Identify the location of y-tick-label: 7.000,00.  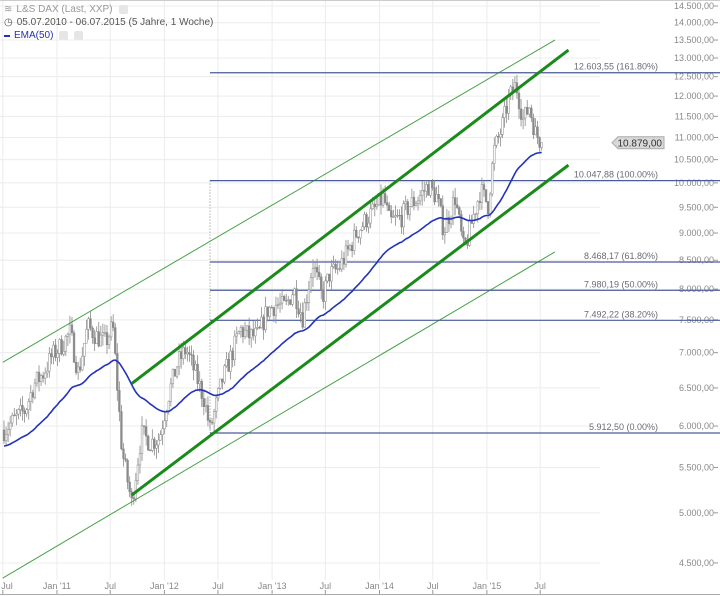
(696, 353).